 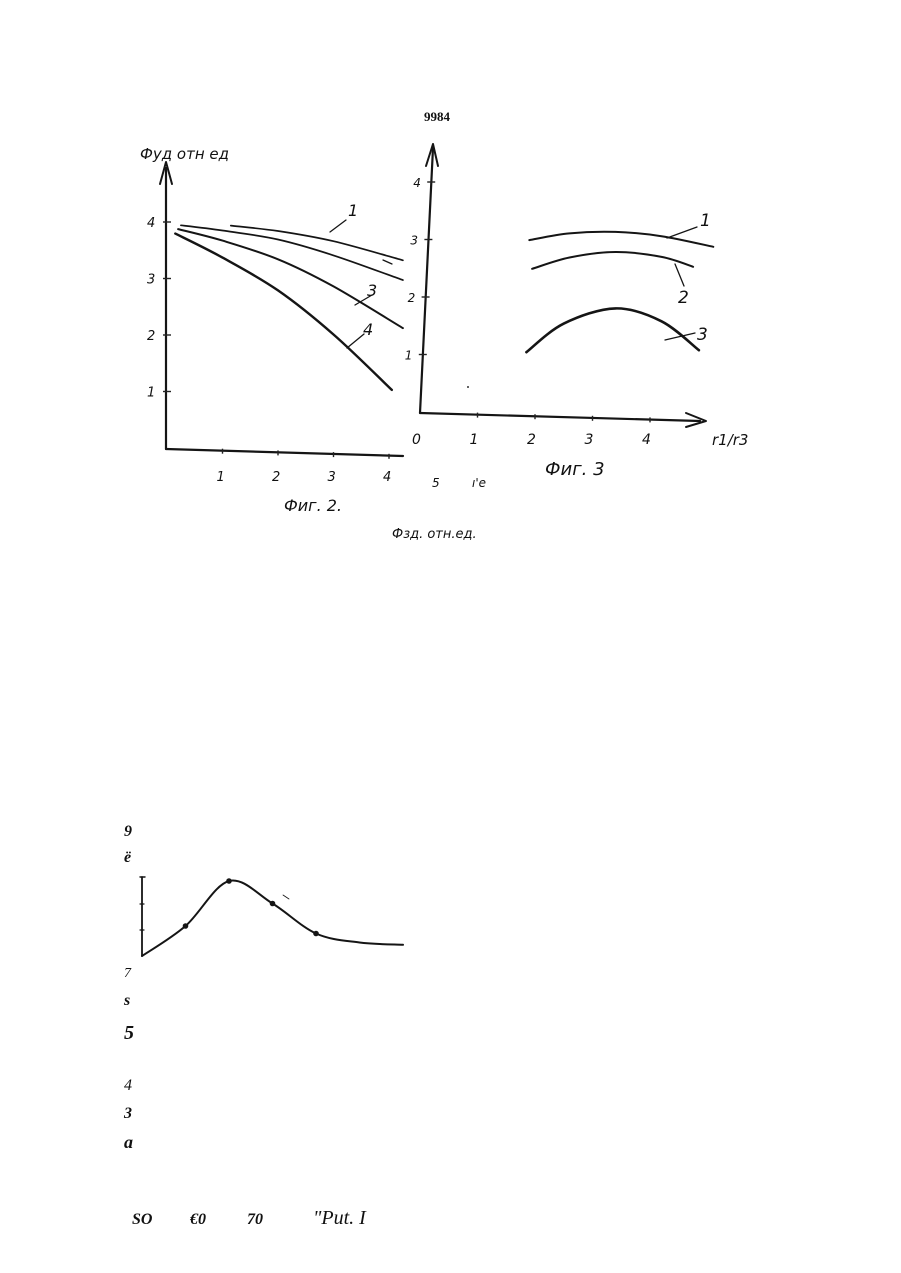 I want to click on fig2-x-tick-label: 1, so click(x=221, y=477).